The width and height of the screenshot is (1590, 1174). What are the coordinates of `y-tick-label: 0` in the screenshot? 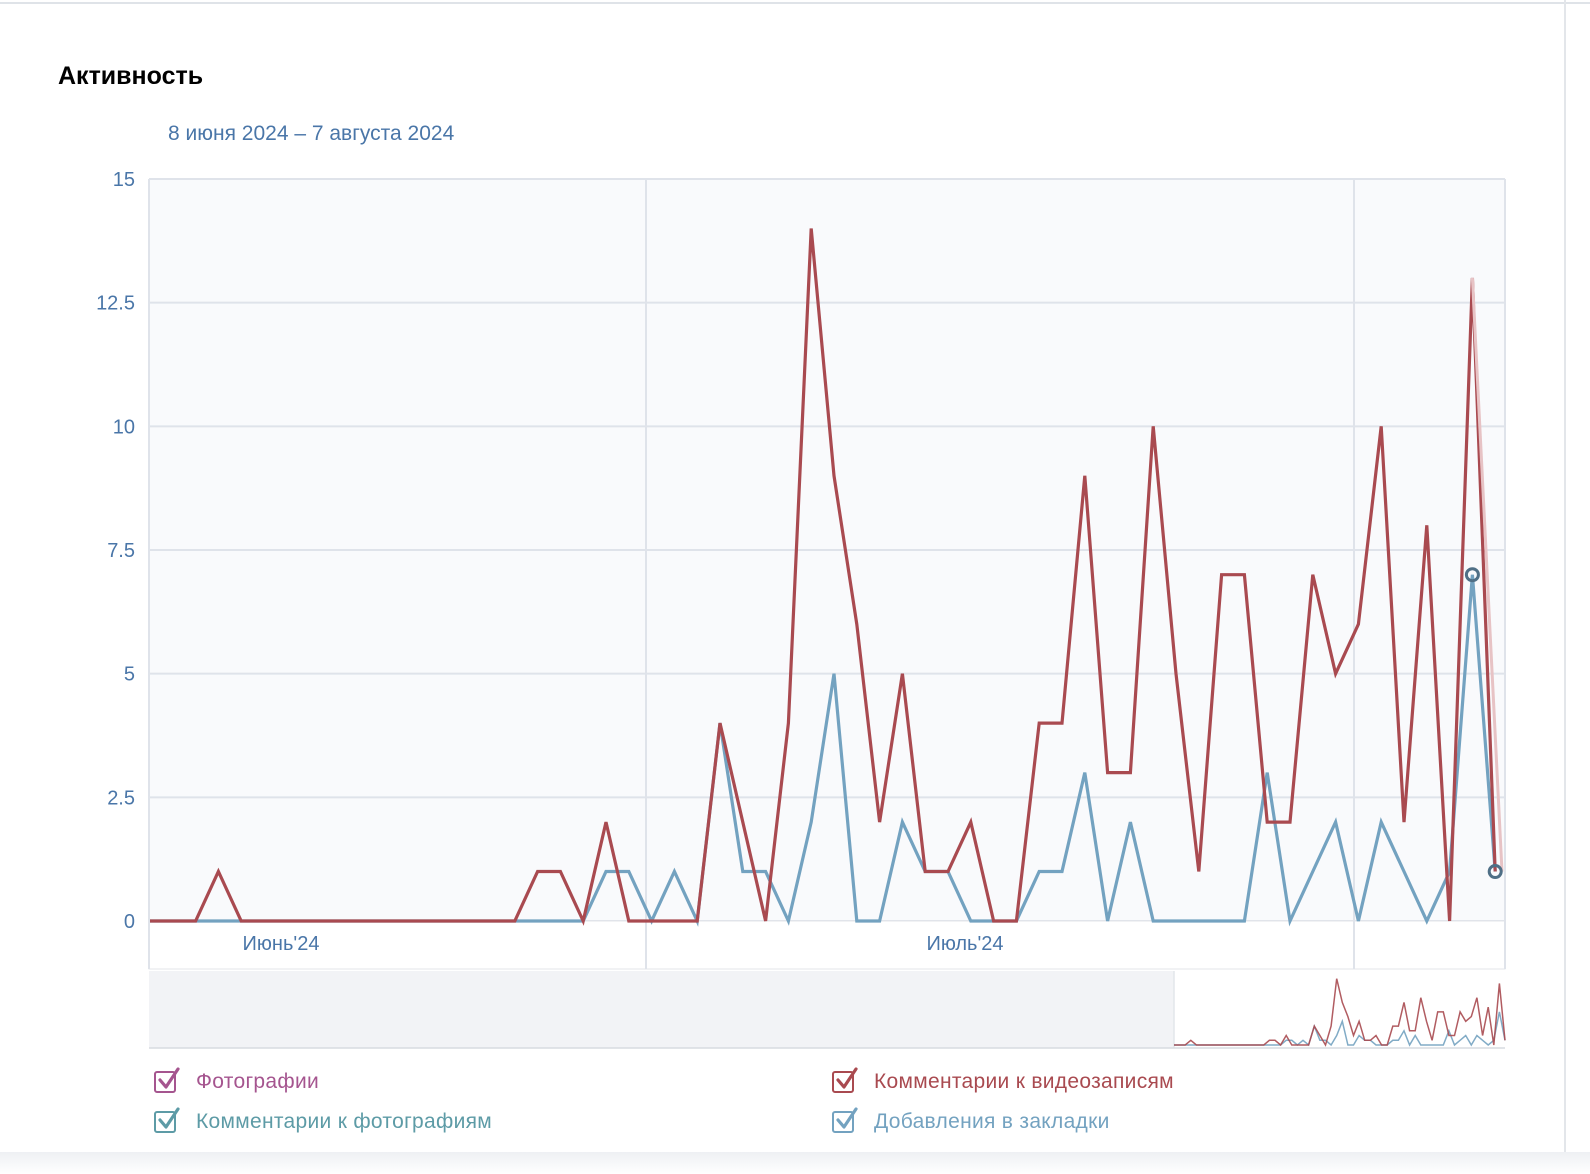 It's located at (129, 922).